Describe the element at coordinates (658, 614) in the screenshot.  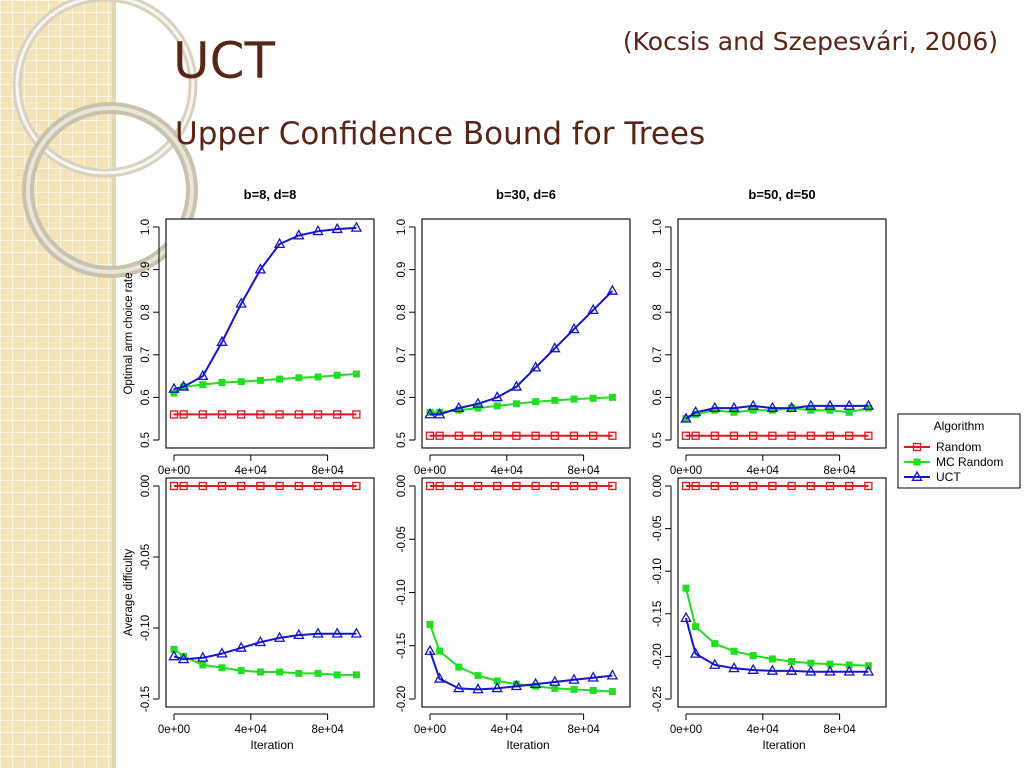
I see `y-tick-label: -0.15` at that location.